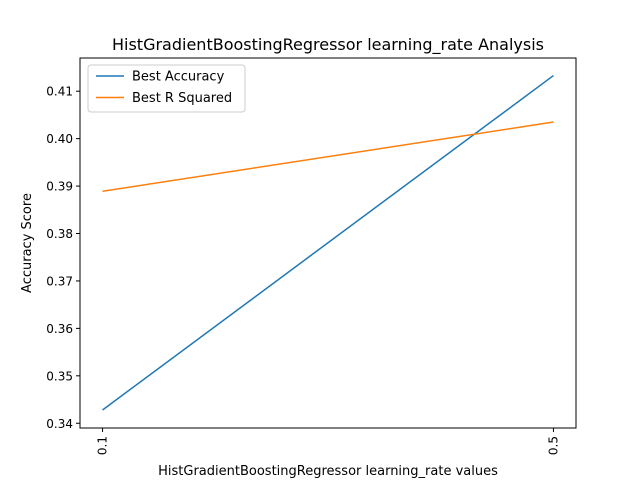 The height and width of the screenshot is (480, 640). I want to click on y-tick-label: 0.41, so click(59, 92).